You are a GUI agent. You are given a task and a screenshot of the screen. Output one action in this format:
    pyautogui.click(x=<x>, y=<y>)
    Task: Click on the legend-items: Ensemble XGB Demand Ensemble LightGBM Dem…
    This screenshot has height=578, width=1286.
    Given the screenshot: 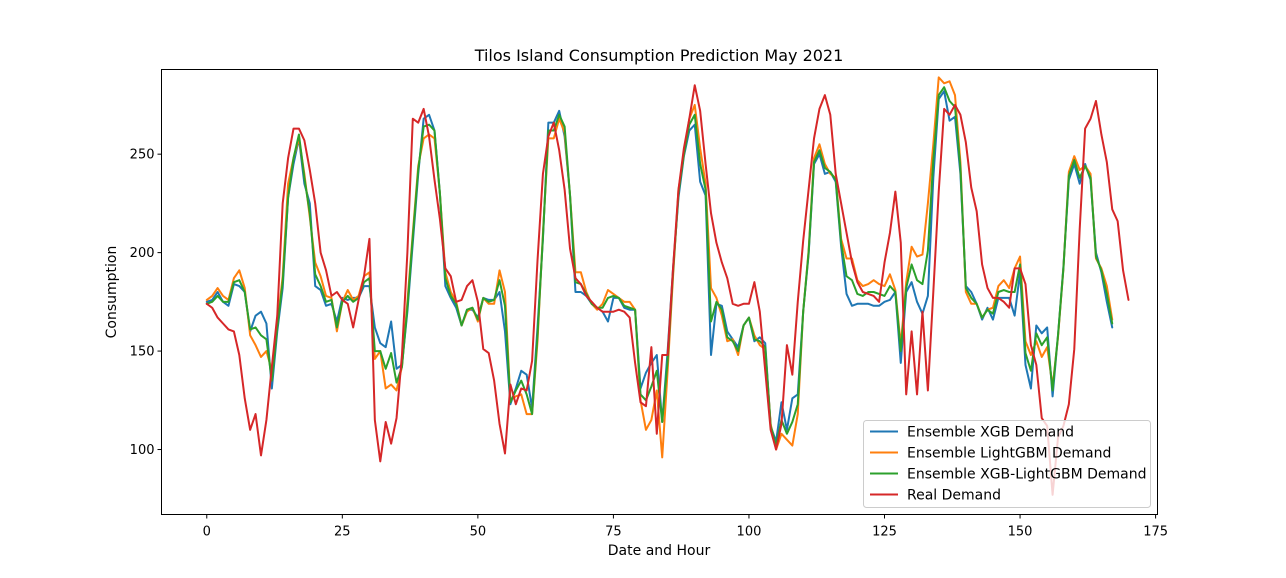 What is the action you would take?
    pyautogui.click(x=1008, y=464)
    